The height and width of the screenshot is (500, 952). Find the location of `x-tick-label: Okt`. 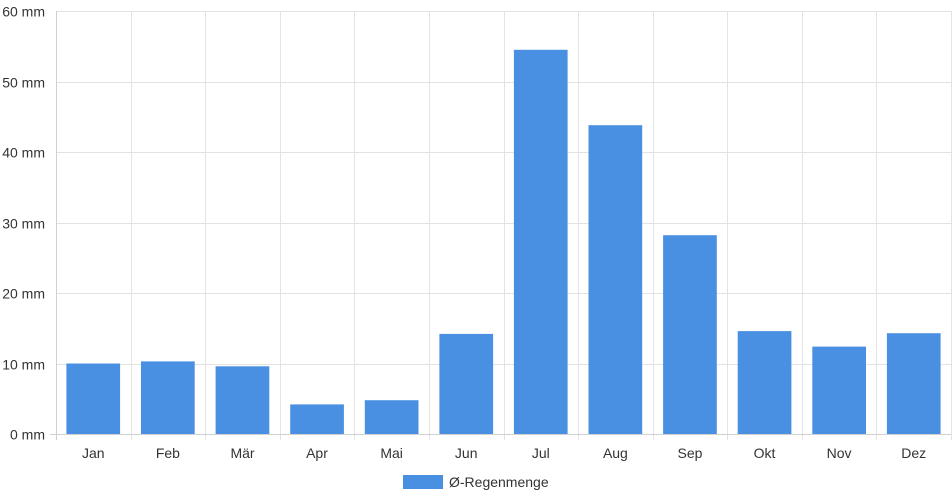

x-tick-label: Okt is located at coordinates (765, 453).